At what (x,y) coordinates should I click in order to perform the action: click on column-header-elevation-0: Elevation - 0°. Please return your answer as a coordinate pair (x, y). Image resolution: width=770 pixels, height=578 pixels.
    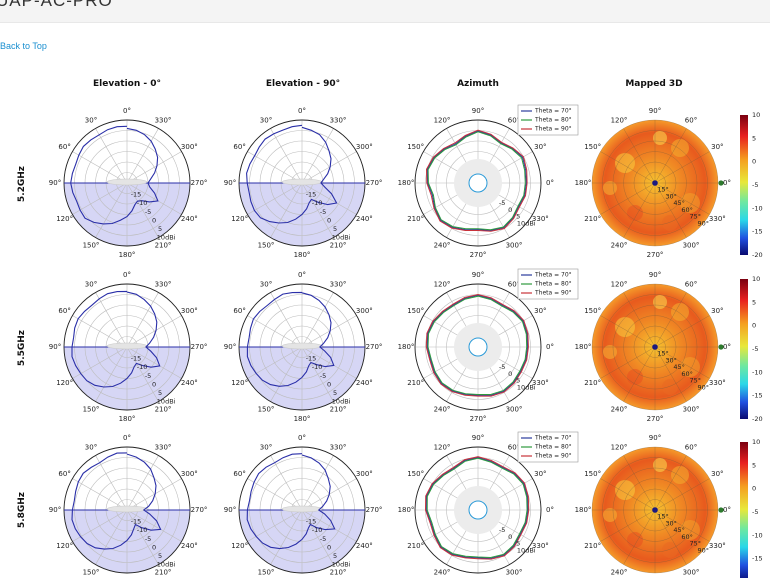
    Looking at the image, I should click on (127, 84).